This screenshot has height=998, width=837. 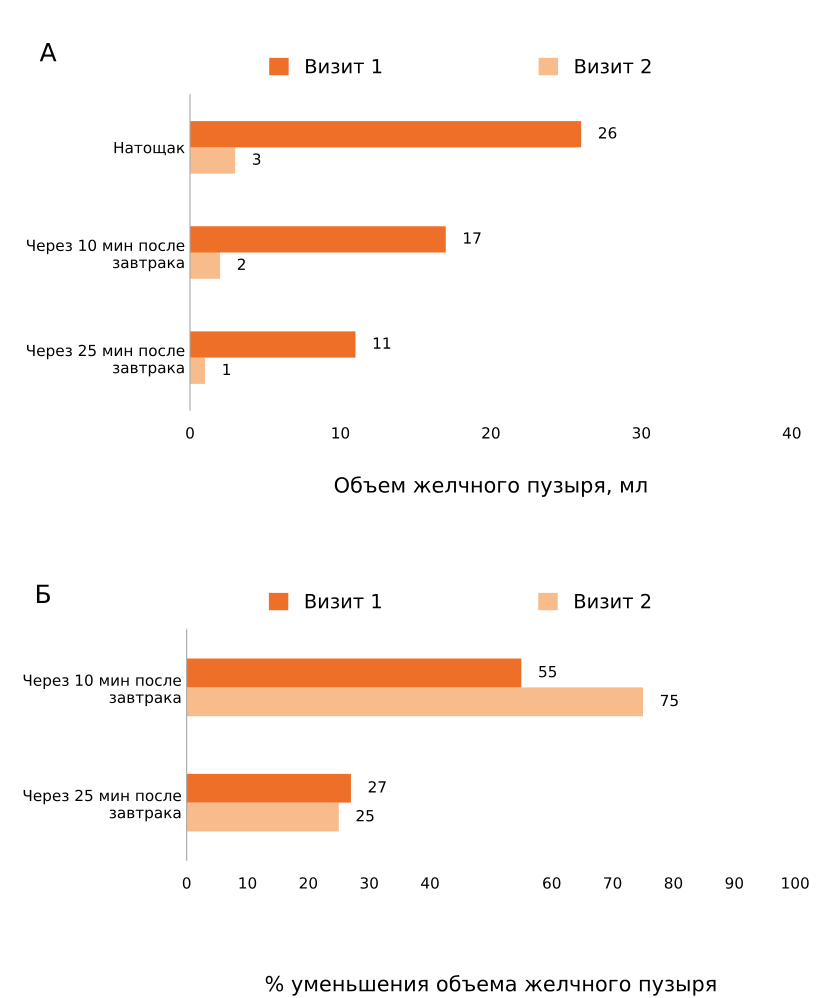 What do you see at coordinates (472, 238) in the screenshot?
I see `data-label: 17` at bounding box center [472, 238].